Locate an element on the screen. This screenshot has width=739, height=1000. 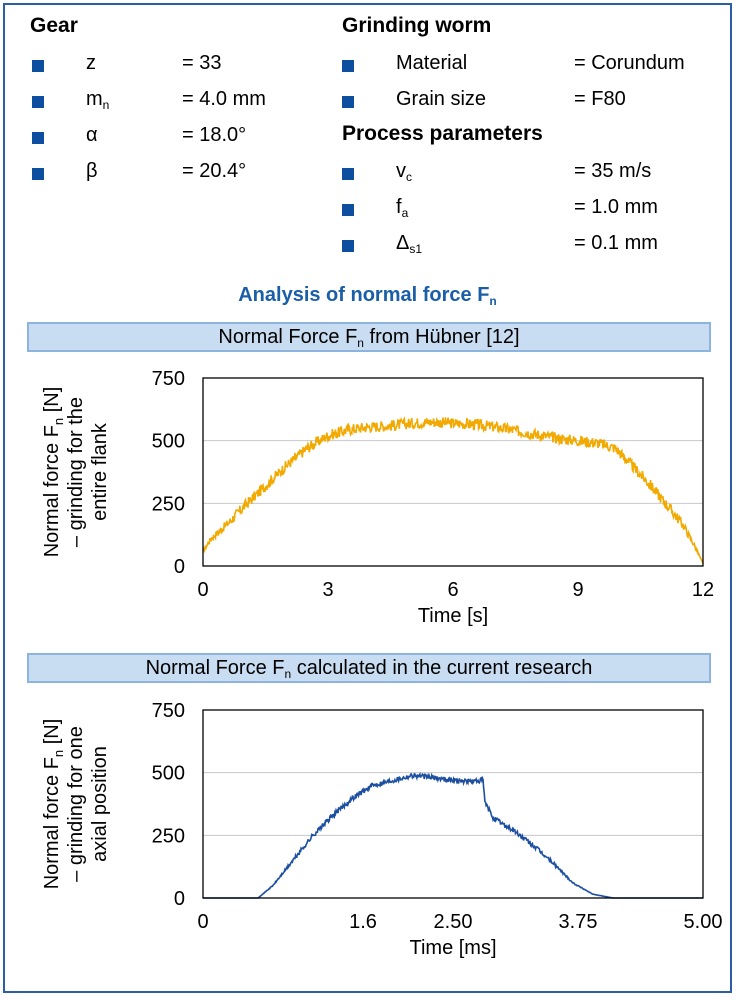
gear-param-label: mn is located at coordinates (98, 100).